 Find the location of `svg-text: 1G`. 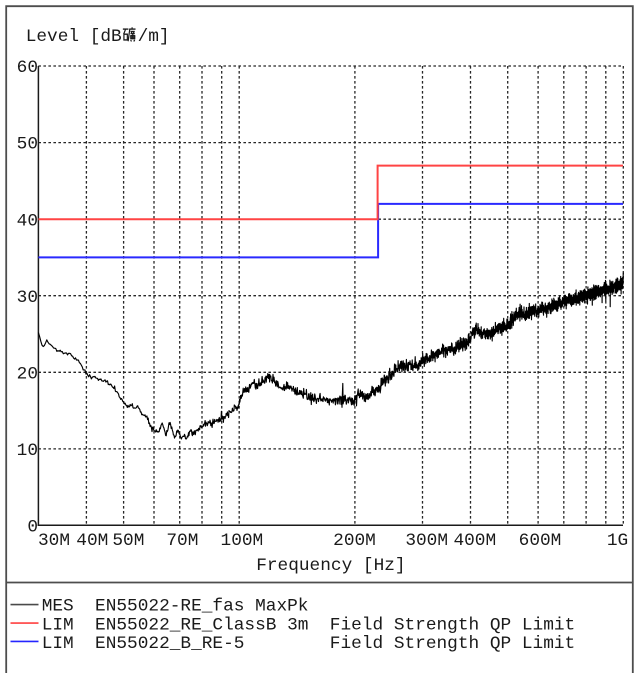

svg-text: 1G is located at coordinates (617, 541).